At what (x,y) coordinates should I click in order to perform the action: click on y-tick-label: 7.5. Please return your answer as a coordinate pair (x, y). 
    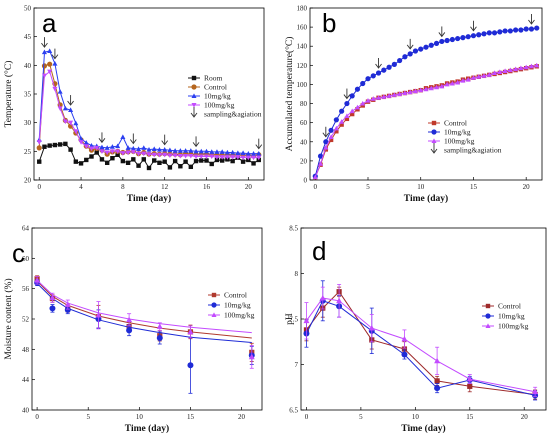
    Looking at the image, I should click on (293, 320).